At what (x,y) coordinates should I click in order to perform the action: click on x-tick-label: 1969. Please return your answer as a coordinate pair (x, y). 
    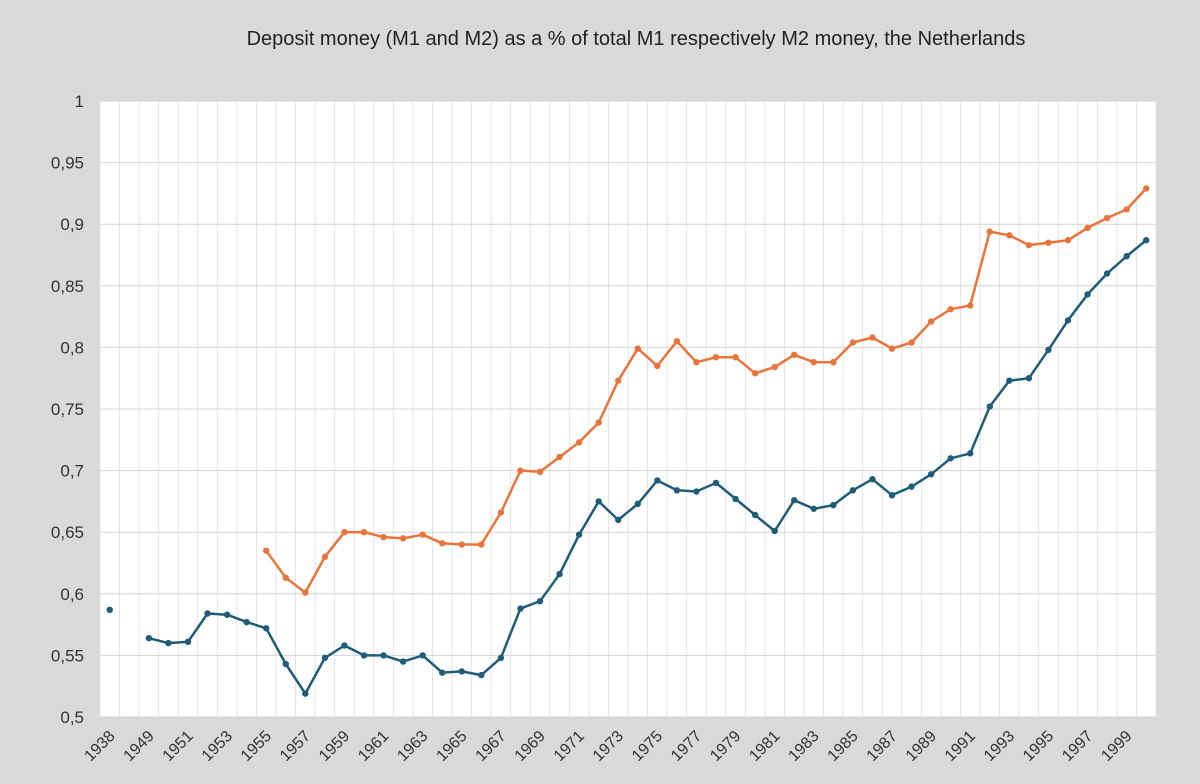
    Looking at the image, I should click on (530, 746).